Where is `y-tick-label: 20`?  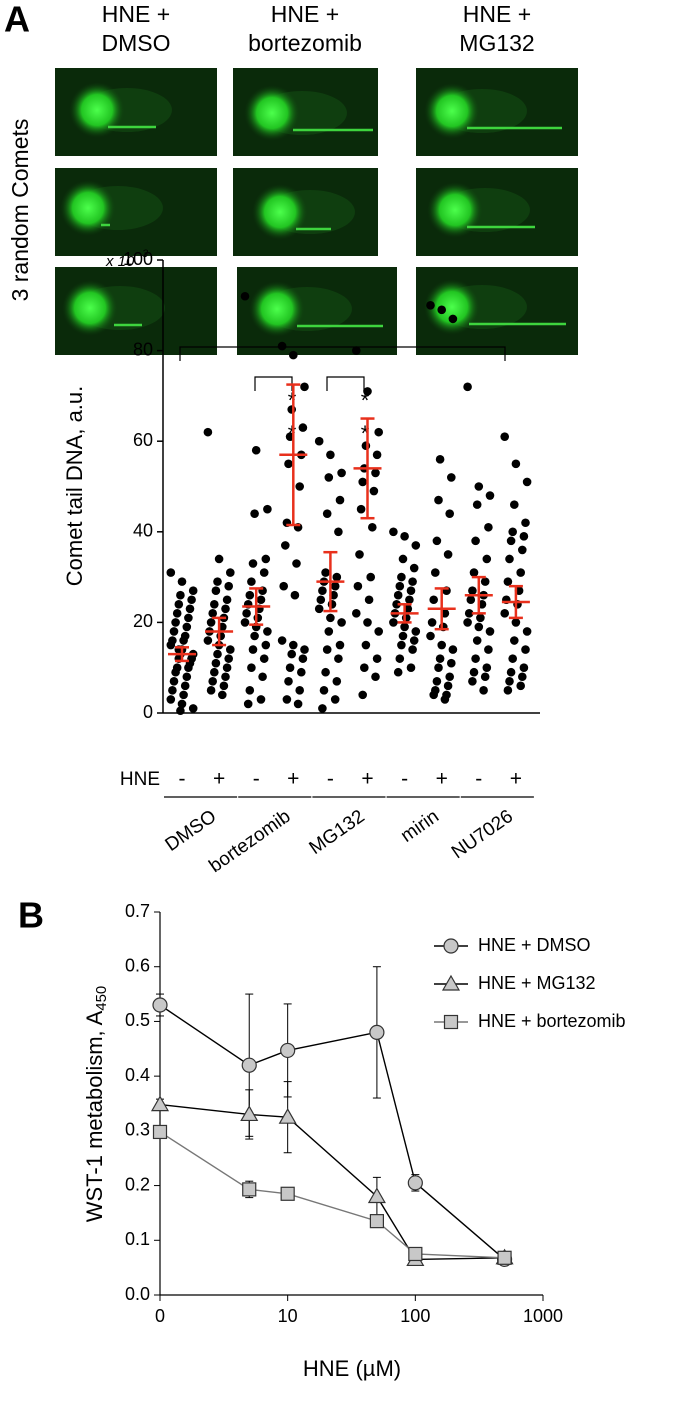
y-tick-label: 20 is located at coordinates (143, 621).